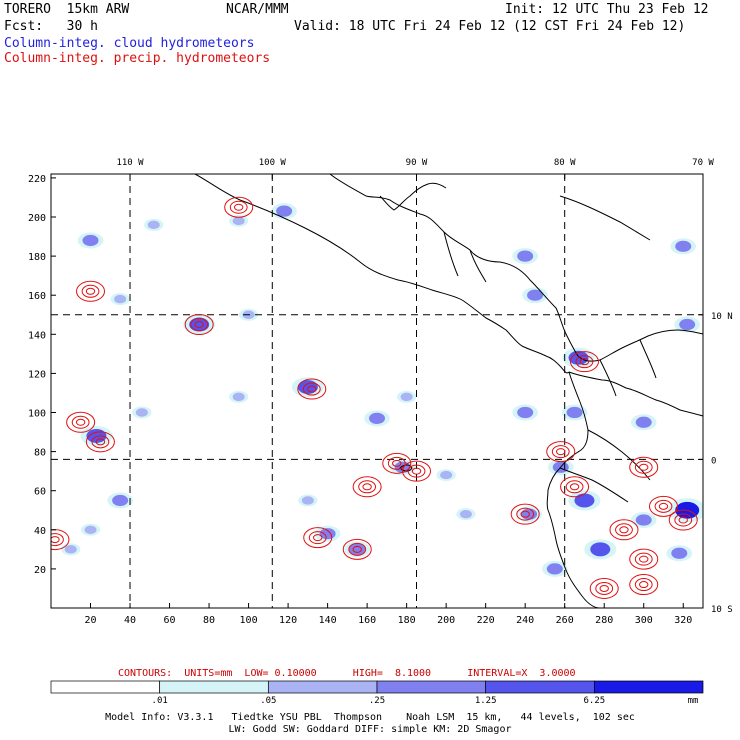 This screenshot has width=740, height=740. What do you see at coordinates (446, 620) in the screenshot?
I see `x-tick-label: 200` at bounding box center [446, 620].